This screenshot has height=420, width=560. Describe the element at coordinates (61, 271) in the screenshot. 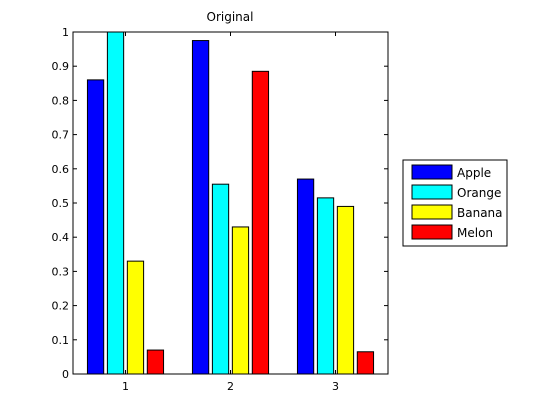

I see `y-tick-label: 0.3` at that location.